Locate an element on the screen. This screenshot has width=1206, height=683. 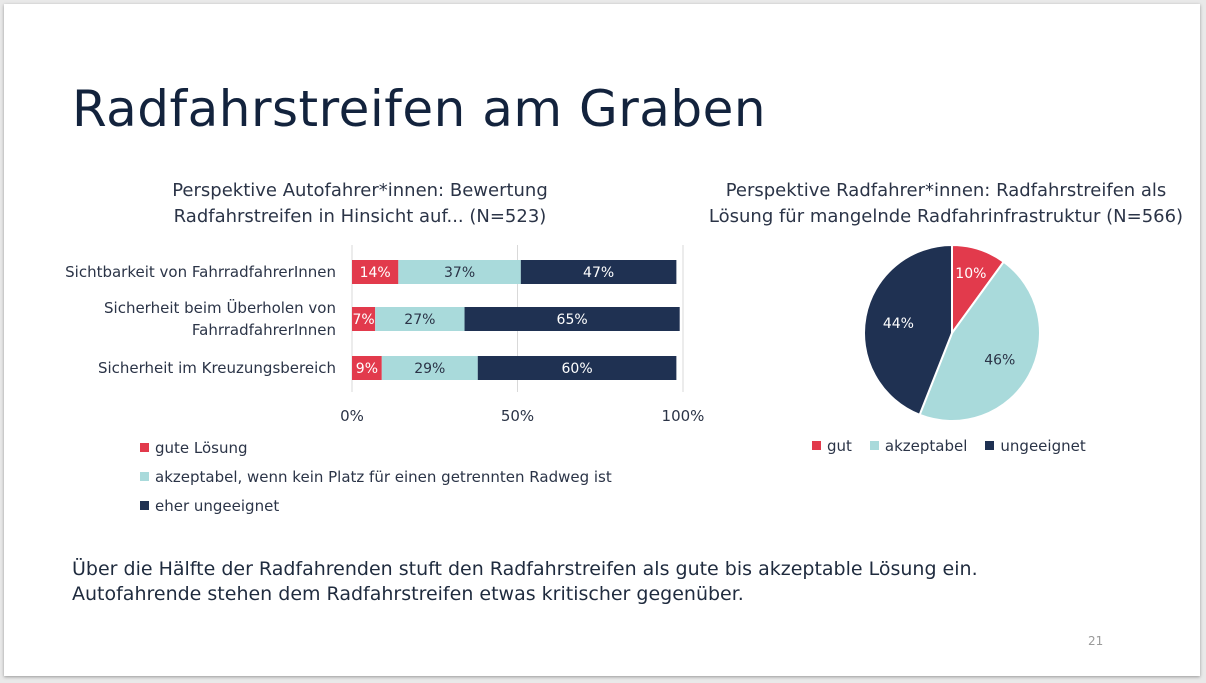
pie-legend-entry: akzeptabel is located at coordinates (918, 446).